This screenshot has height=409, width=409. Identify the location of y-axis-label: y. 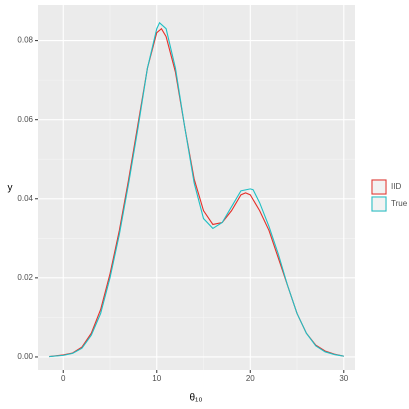
(10, 188).